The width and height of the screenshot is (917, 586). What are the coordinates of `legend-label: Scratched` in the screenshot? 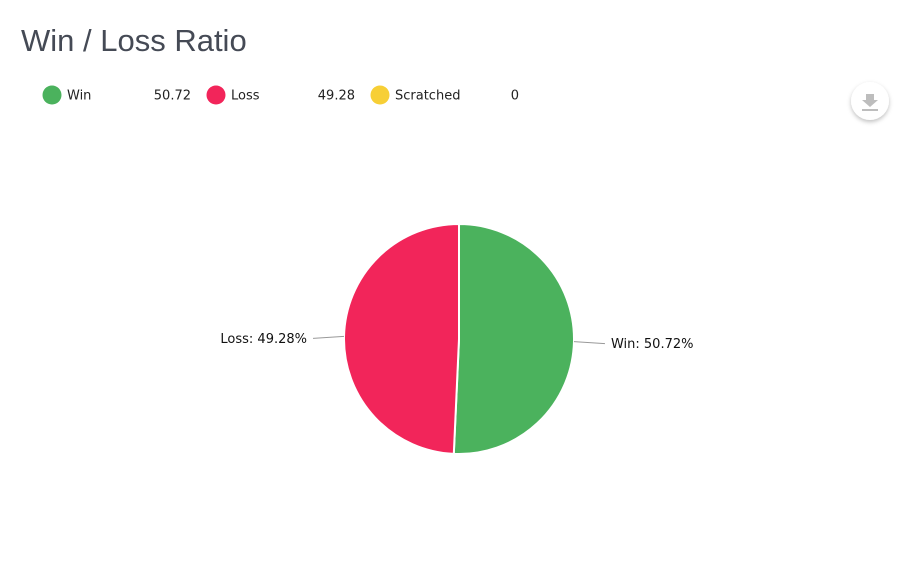 It's located at (427, 96).